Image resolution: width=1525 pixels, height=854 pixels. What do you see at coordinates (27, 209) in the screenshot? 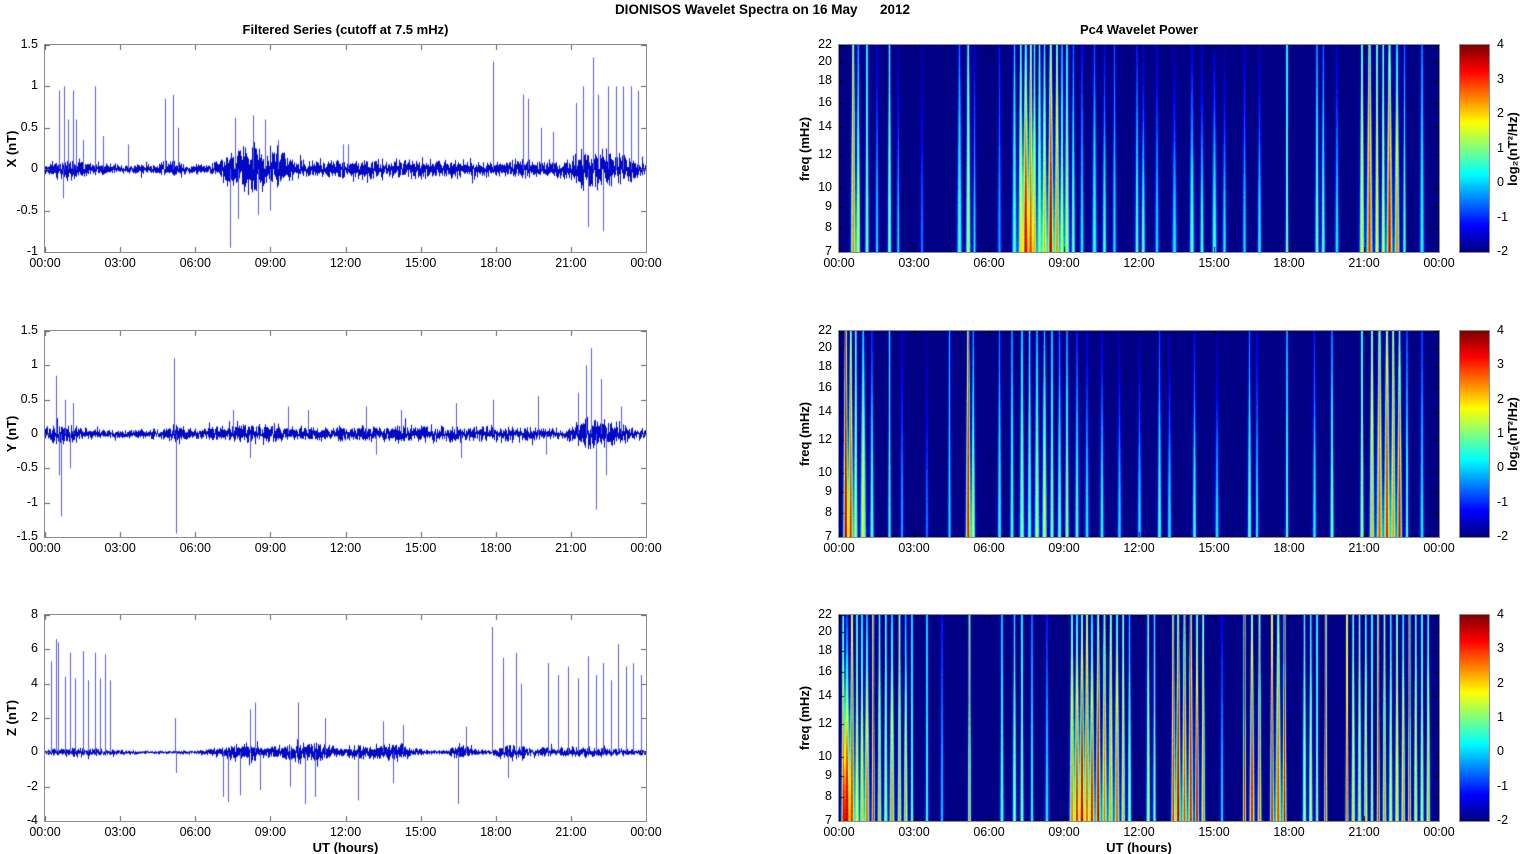
I see `tick-label: -0.5` at bounding box center [27, 209].